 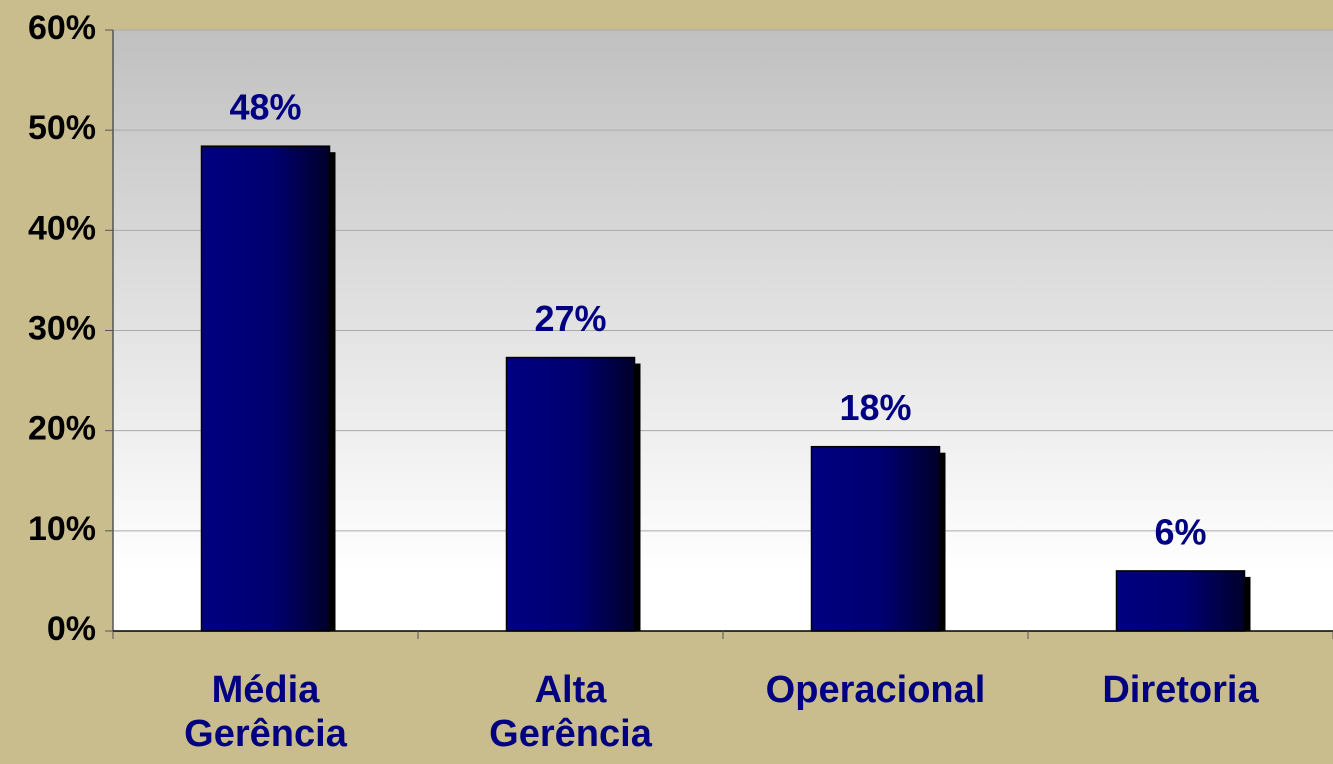 I want to click on x-tick-label: Operacional, so click(x=875, y=690).